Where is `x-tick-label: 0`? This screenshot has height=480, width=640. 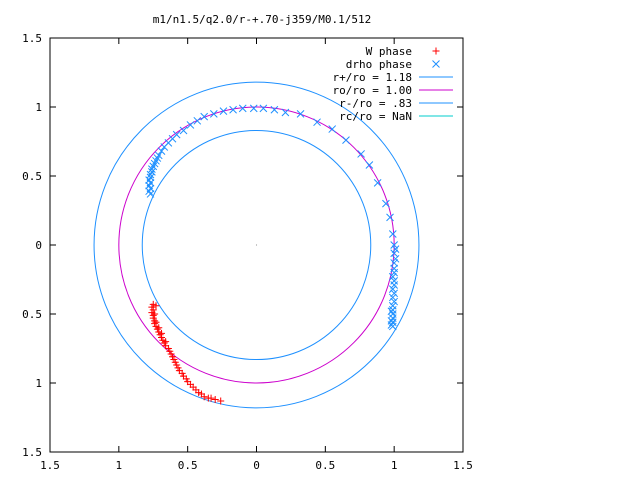
x-tick-label: 0 is located at coordinates (256, 465).